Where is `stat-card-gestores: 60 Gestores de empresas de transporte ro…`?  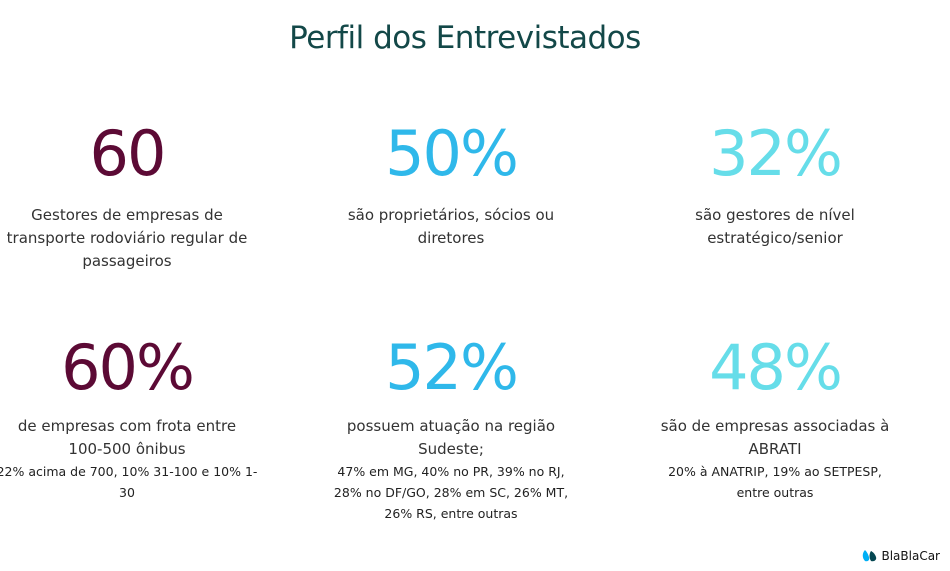
stat-card-gestores: 60 Gestores de empresas de transporte ro… is located at coordinates (131, 197).